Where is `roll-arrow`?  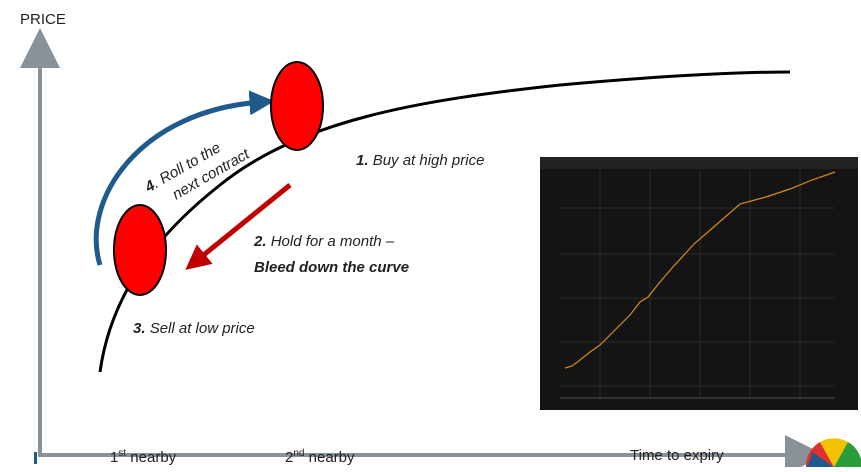
roll-arrow is located at coordinates (184, 178).